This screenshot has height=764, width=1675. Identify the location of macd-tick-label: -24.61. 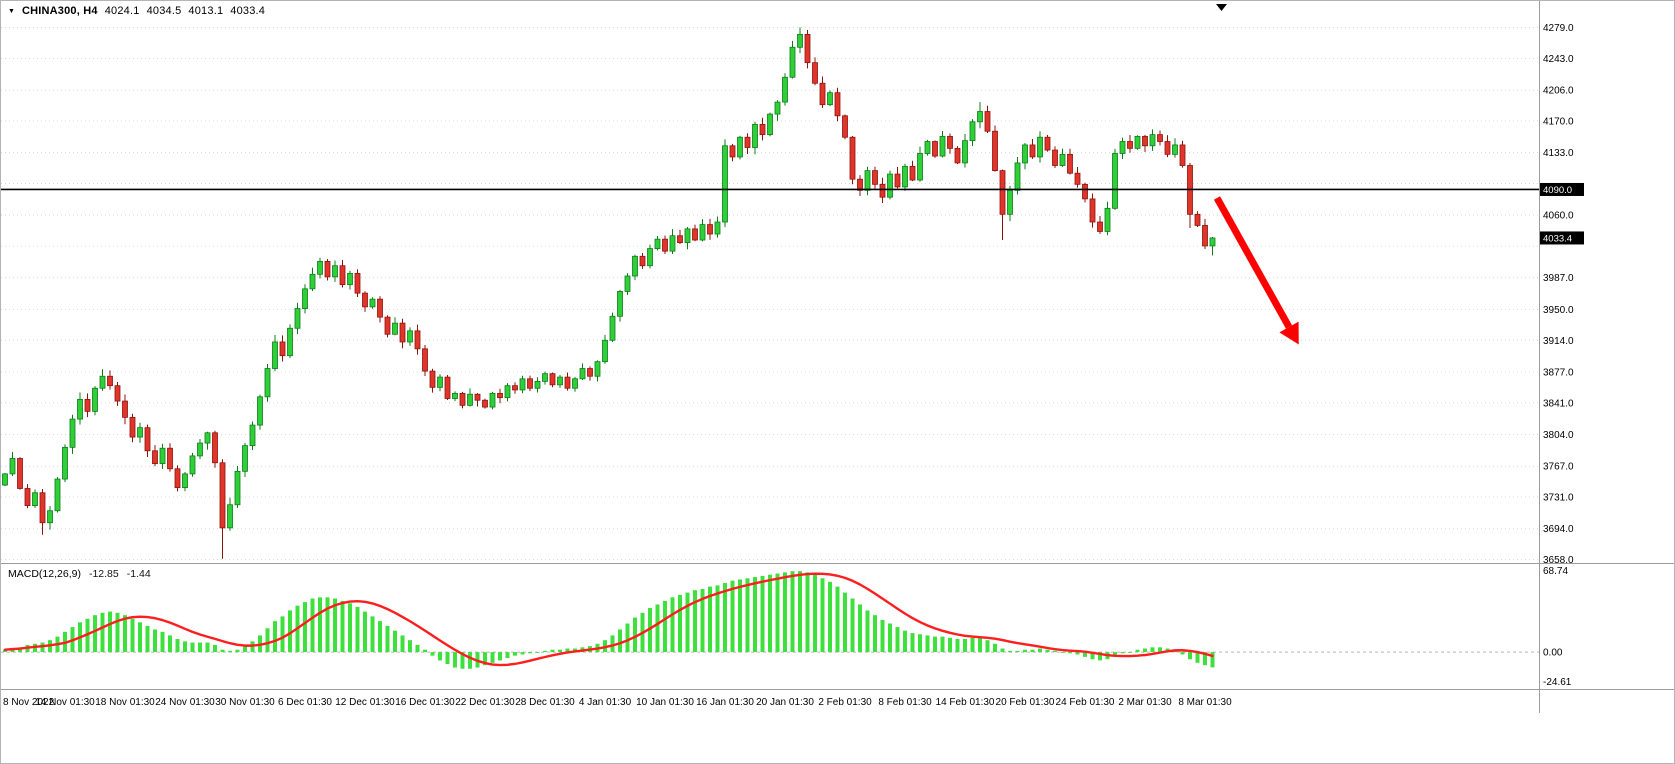
(1557, 682).